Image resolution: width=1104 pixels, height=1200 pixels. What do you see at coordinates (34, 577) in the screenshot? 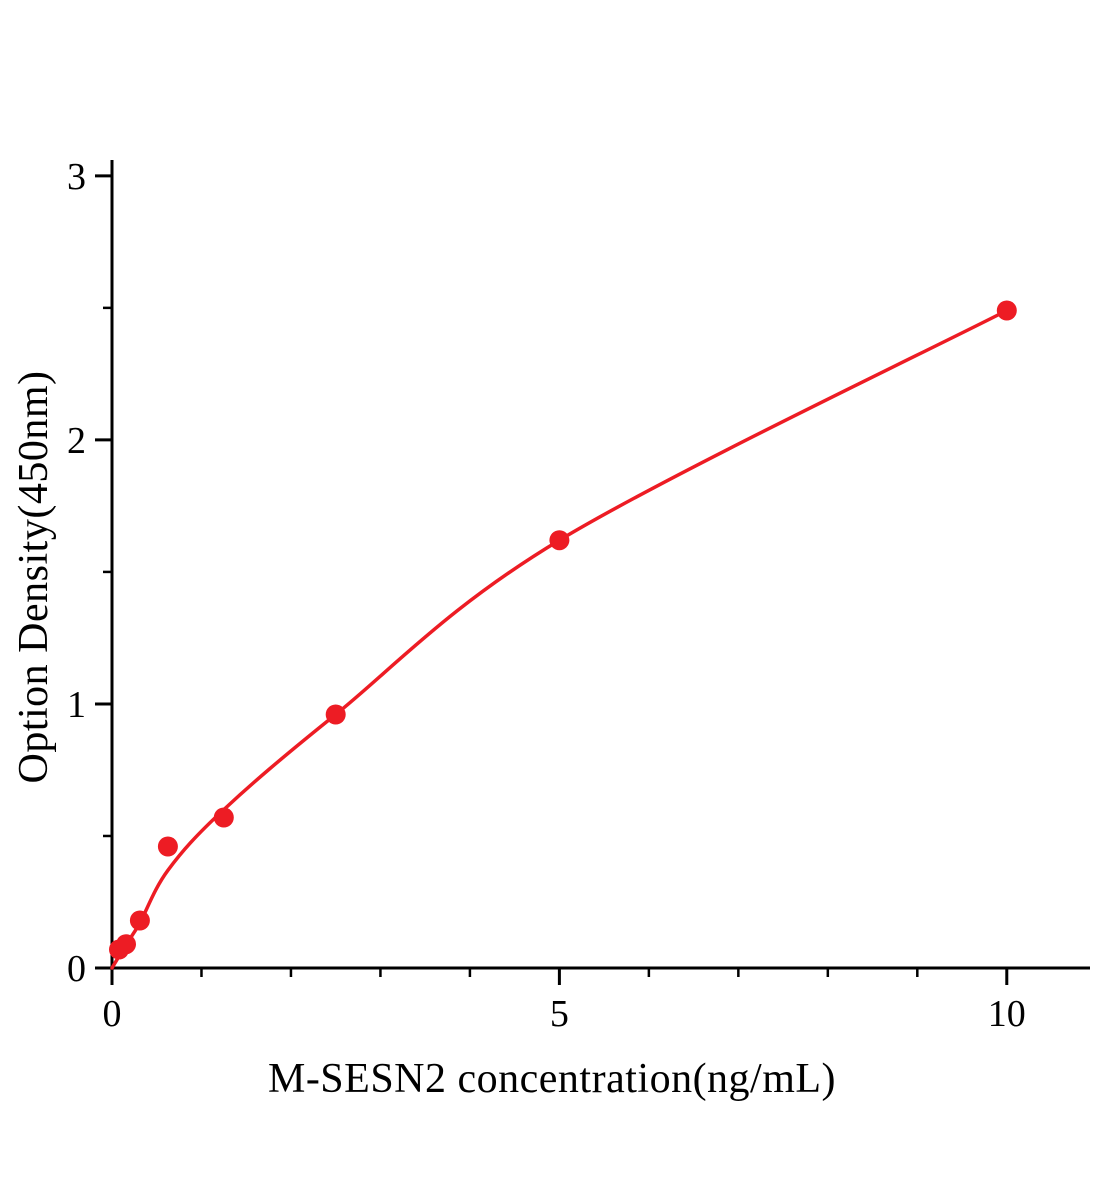
I see `y-axis-label-text: Option Density(450nm)` at bounding box center [34, 577].